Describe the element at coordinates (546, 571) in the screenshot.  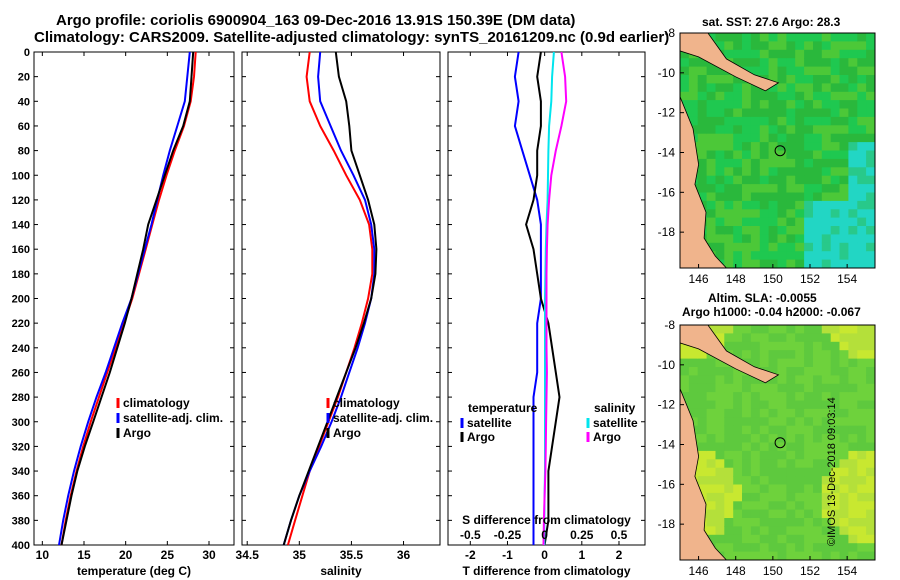
I see `x-axis-label: T difference from climatology` at that location.